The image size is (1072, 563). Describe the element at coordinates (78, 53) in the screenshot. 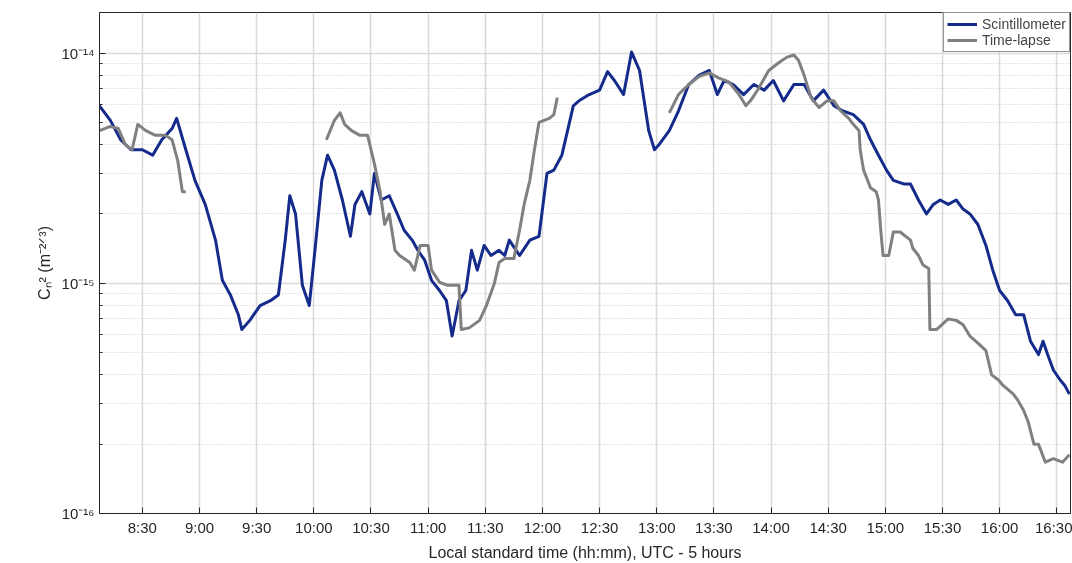

I see `y-tick-label: 10⁻¹⁴` at that location.